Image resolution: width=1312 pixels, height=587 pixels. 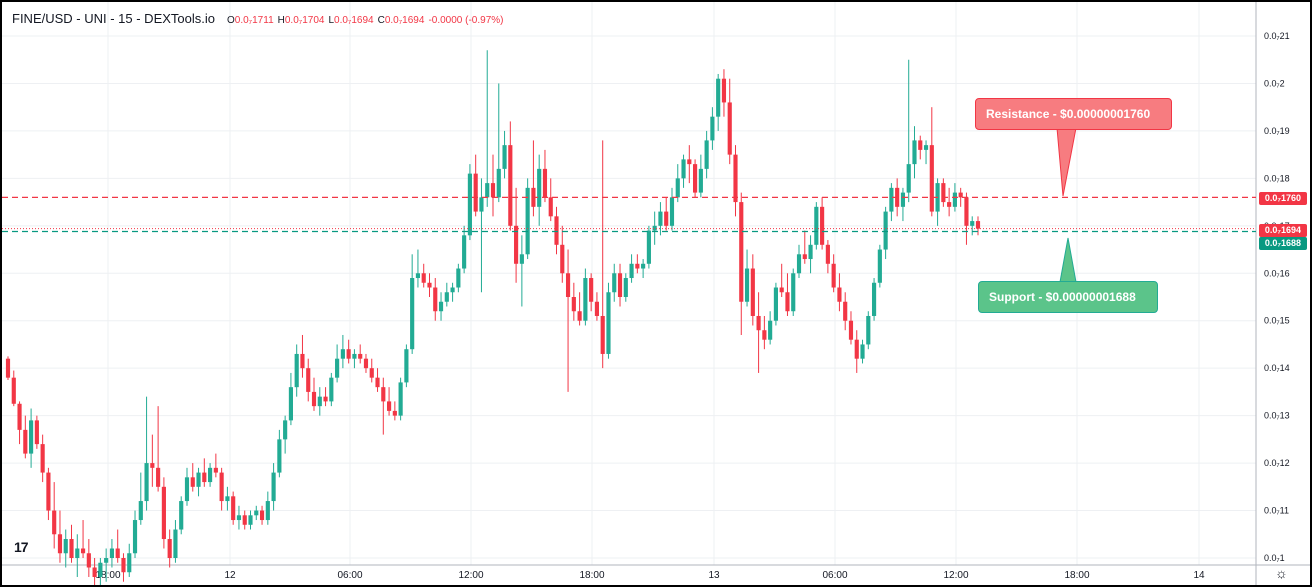 I want to click on x-tick-label: 13, so click(x=714, y=575).